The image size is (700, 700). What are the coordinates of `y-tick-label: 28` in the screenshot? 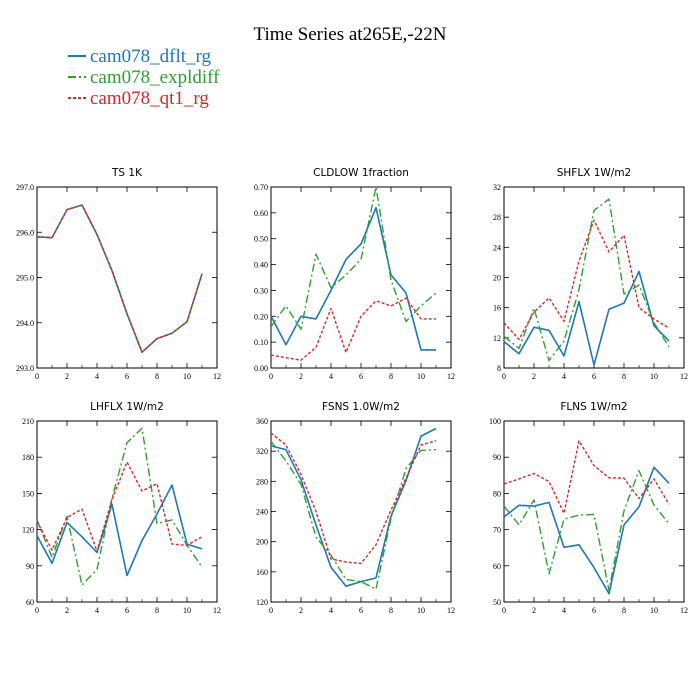 It's located at (497, 217).